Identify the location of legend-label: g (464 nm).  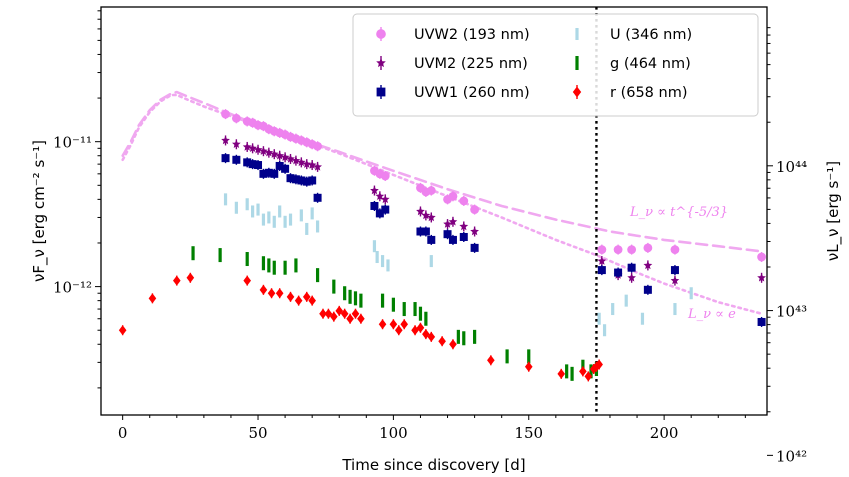
(650, 64).